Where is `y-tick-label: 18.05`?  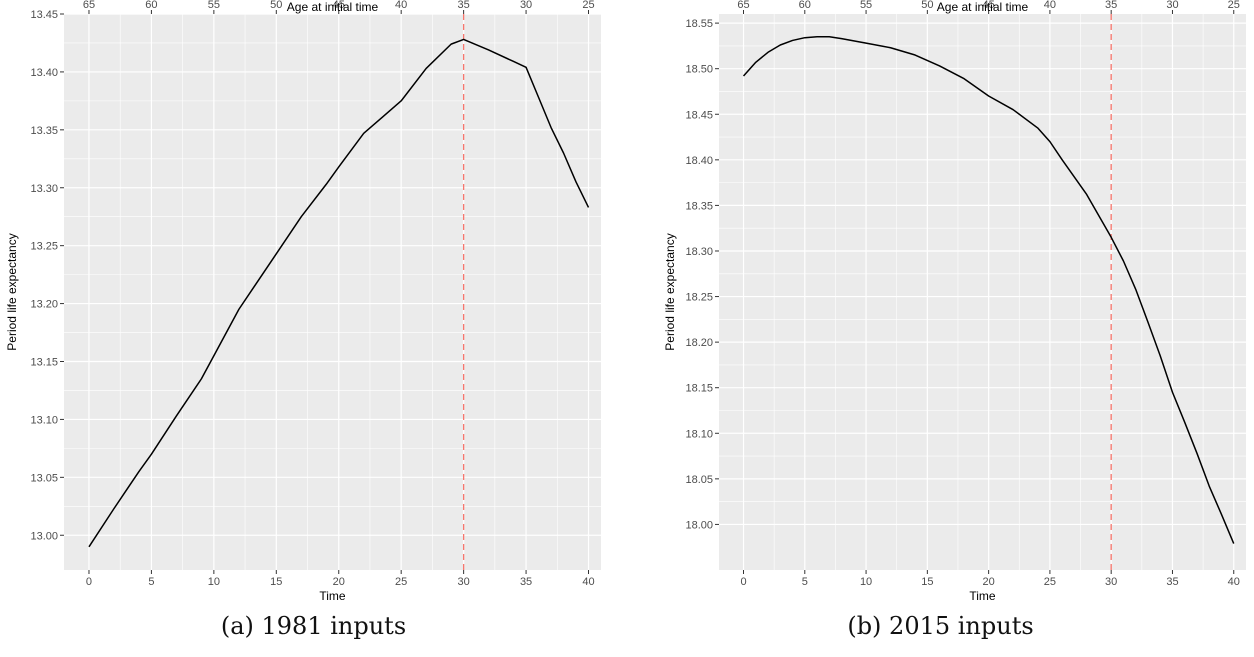
y-tick-label: 18.05 is located at coordinates (699, 480).